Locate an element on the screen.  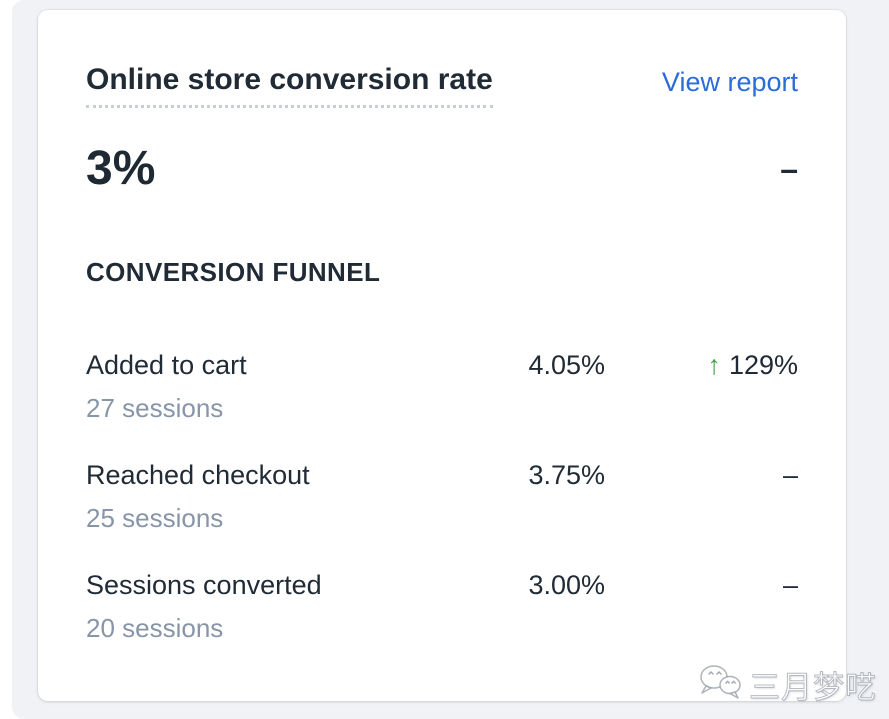
funnel-step-label: Sessions converted is located at coordinates (204, 585).